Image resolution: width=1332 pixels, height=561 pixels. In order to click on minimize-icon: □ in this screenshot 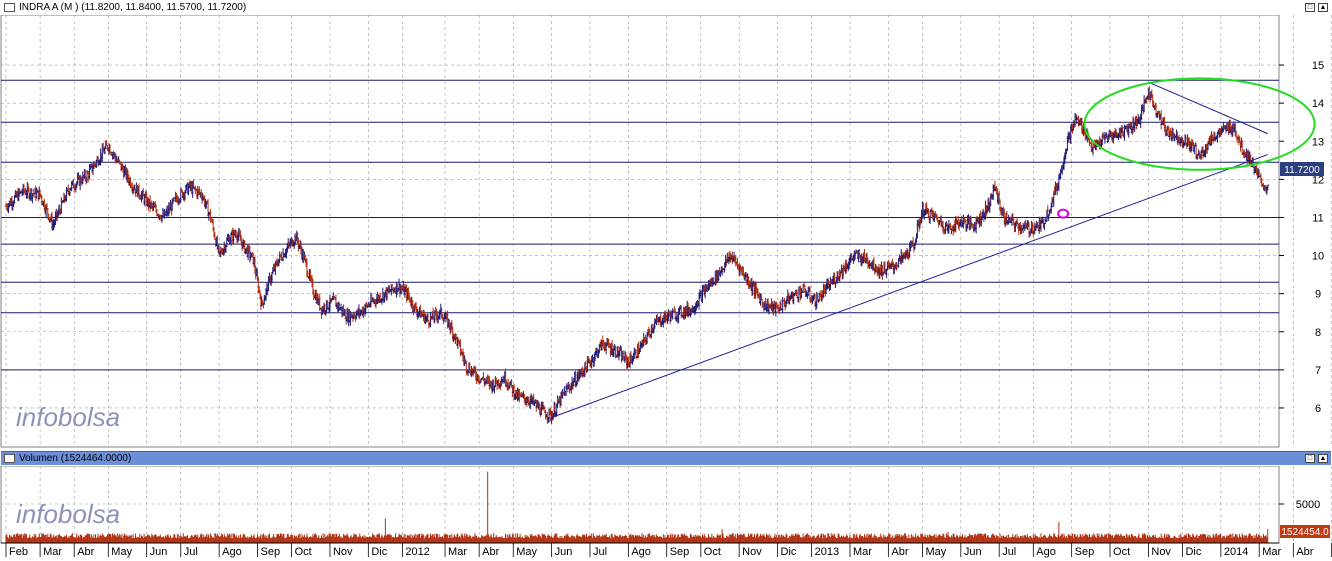, I will do `click(1310, 7)`.